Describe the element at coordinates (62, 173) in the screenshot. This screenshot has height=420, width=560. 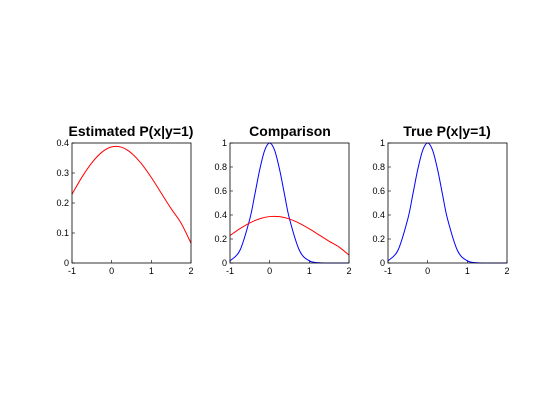
I see `y-tick-label: 0.3` at that location.